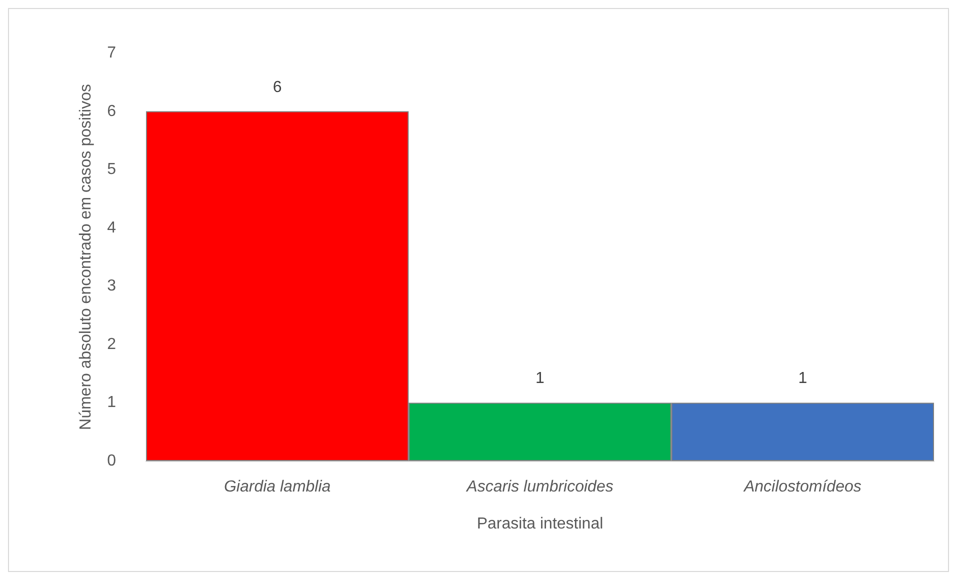 The width and height of the screenshot is (957, 580). I want to click on y-tick-label: 5, so click(111, 169).